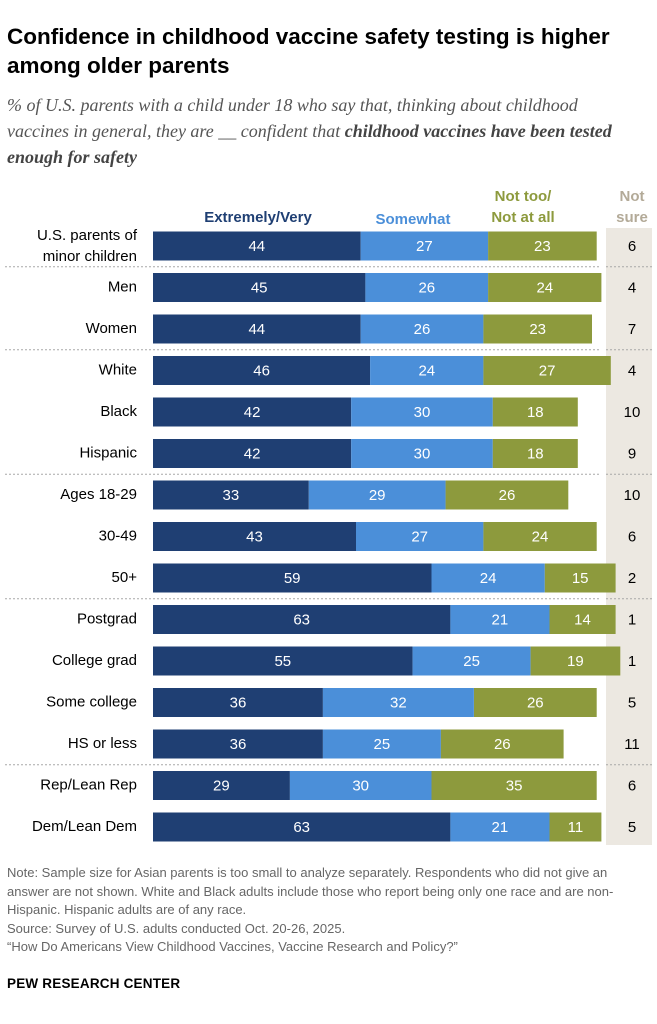  I want to click on bar-value-extremely-very: 59, so click(292, 578).